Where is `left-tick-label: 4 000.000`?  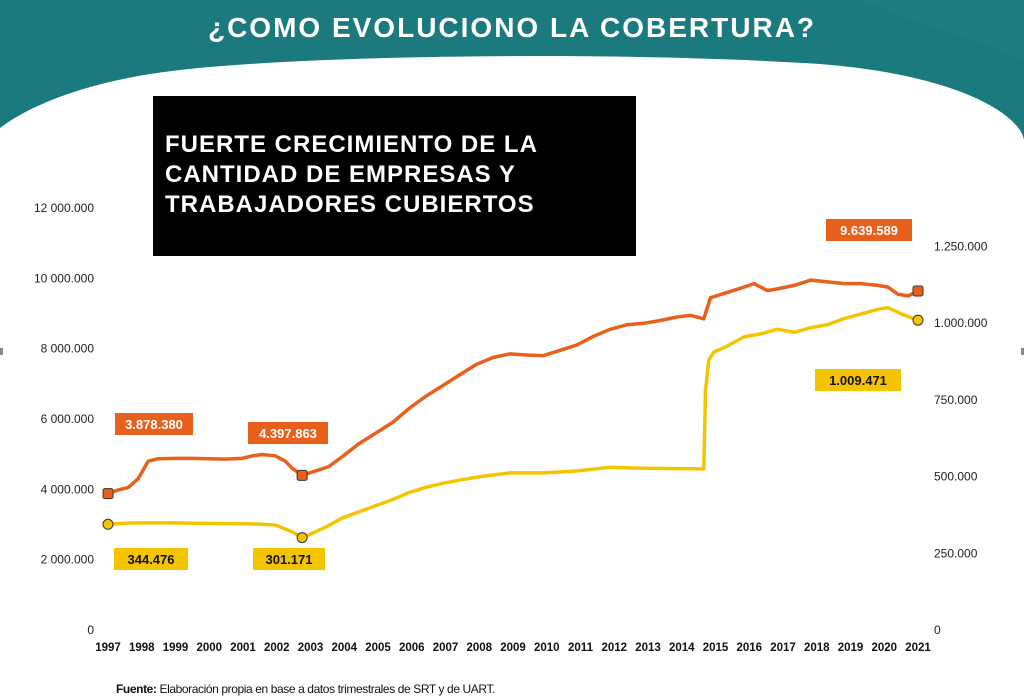 left-tick-label: 4 000.000 is located at coordinates (68, 489).